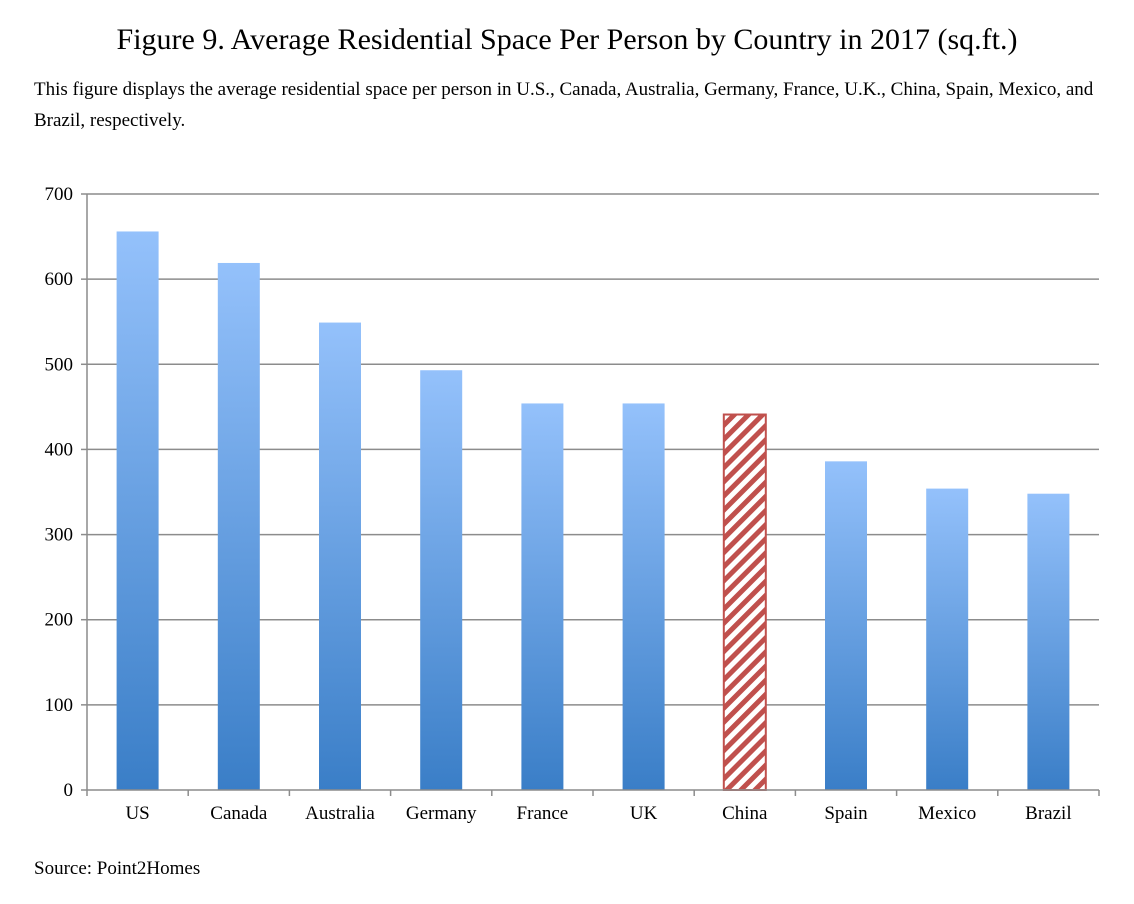 This screenshot has height=904, width=1134. Describe the element at coordinates (59, 620) in the screenshot. I see `y-tick-label-200: 200` at that location.